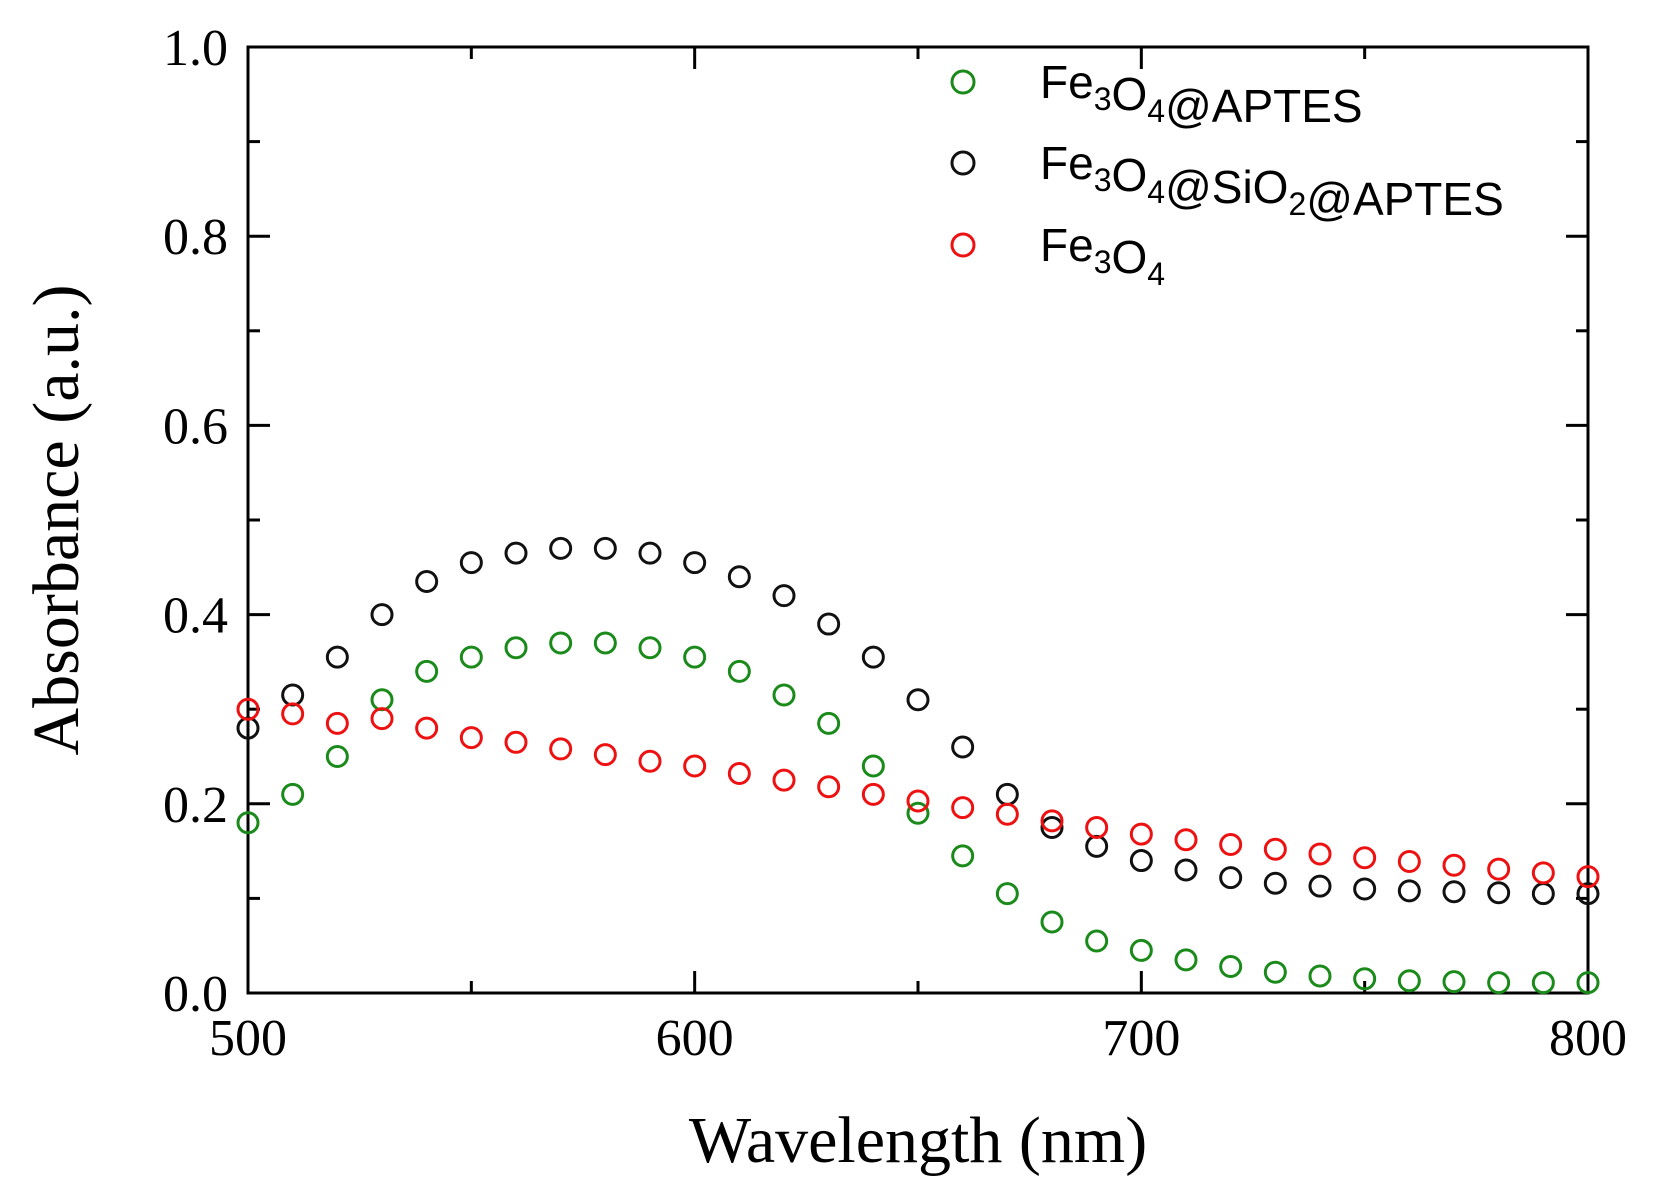 Image resolution: width=1654 pixels, height=1191 pixels. What do you see at coordinates (1201, 94) in the screenshot?
I see `legend-label: Fe3O4@APTES` at bounding box center [1201, 94].